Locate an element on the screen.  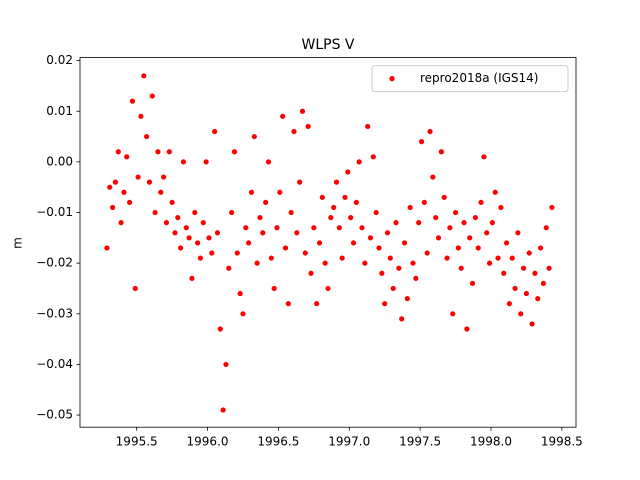
y-axis-label: m is located at coordinates (18, 243).